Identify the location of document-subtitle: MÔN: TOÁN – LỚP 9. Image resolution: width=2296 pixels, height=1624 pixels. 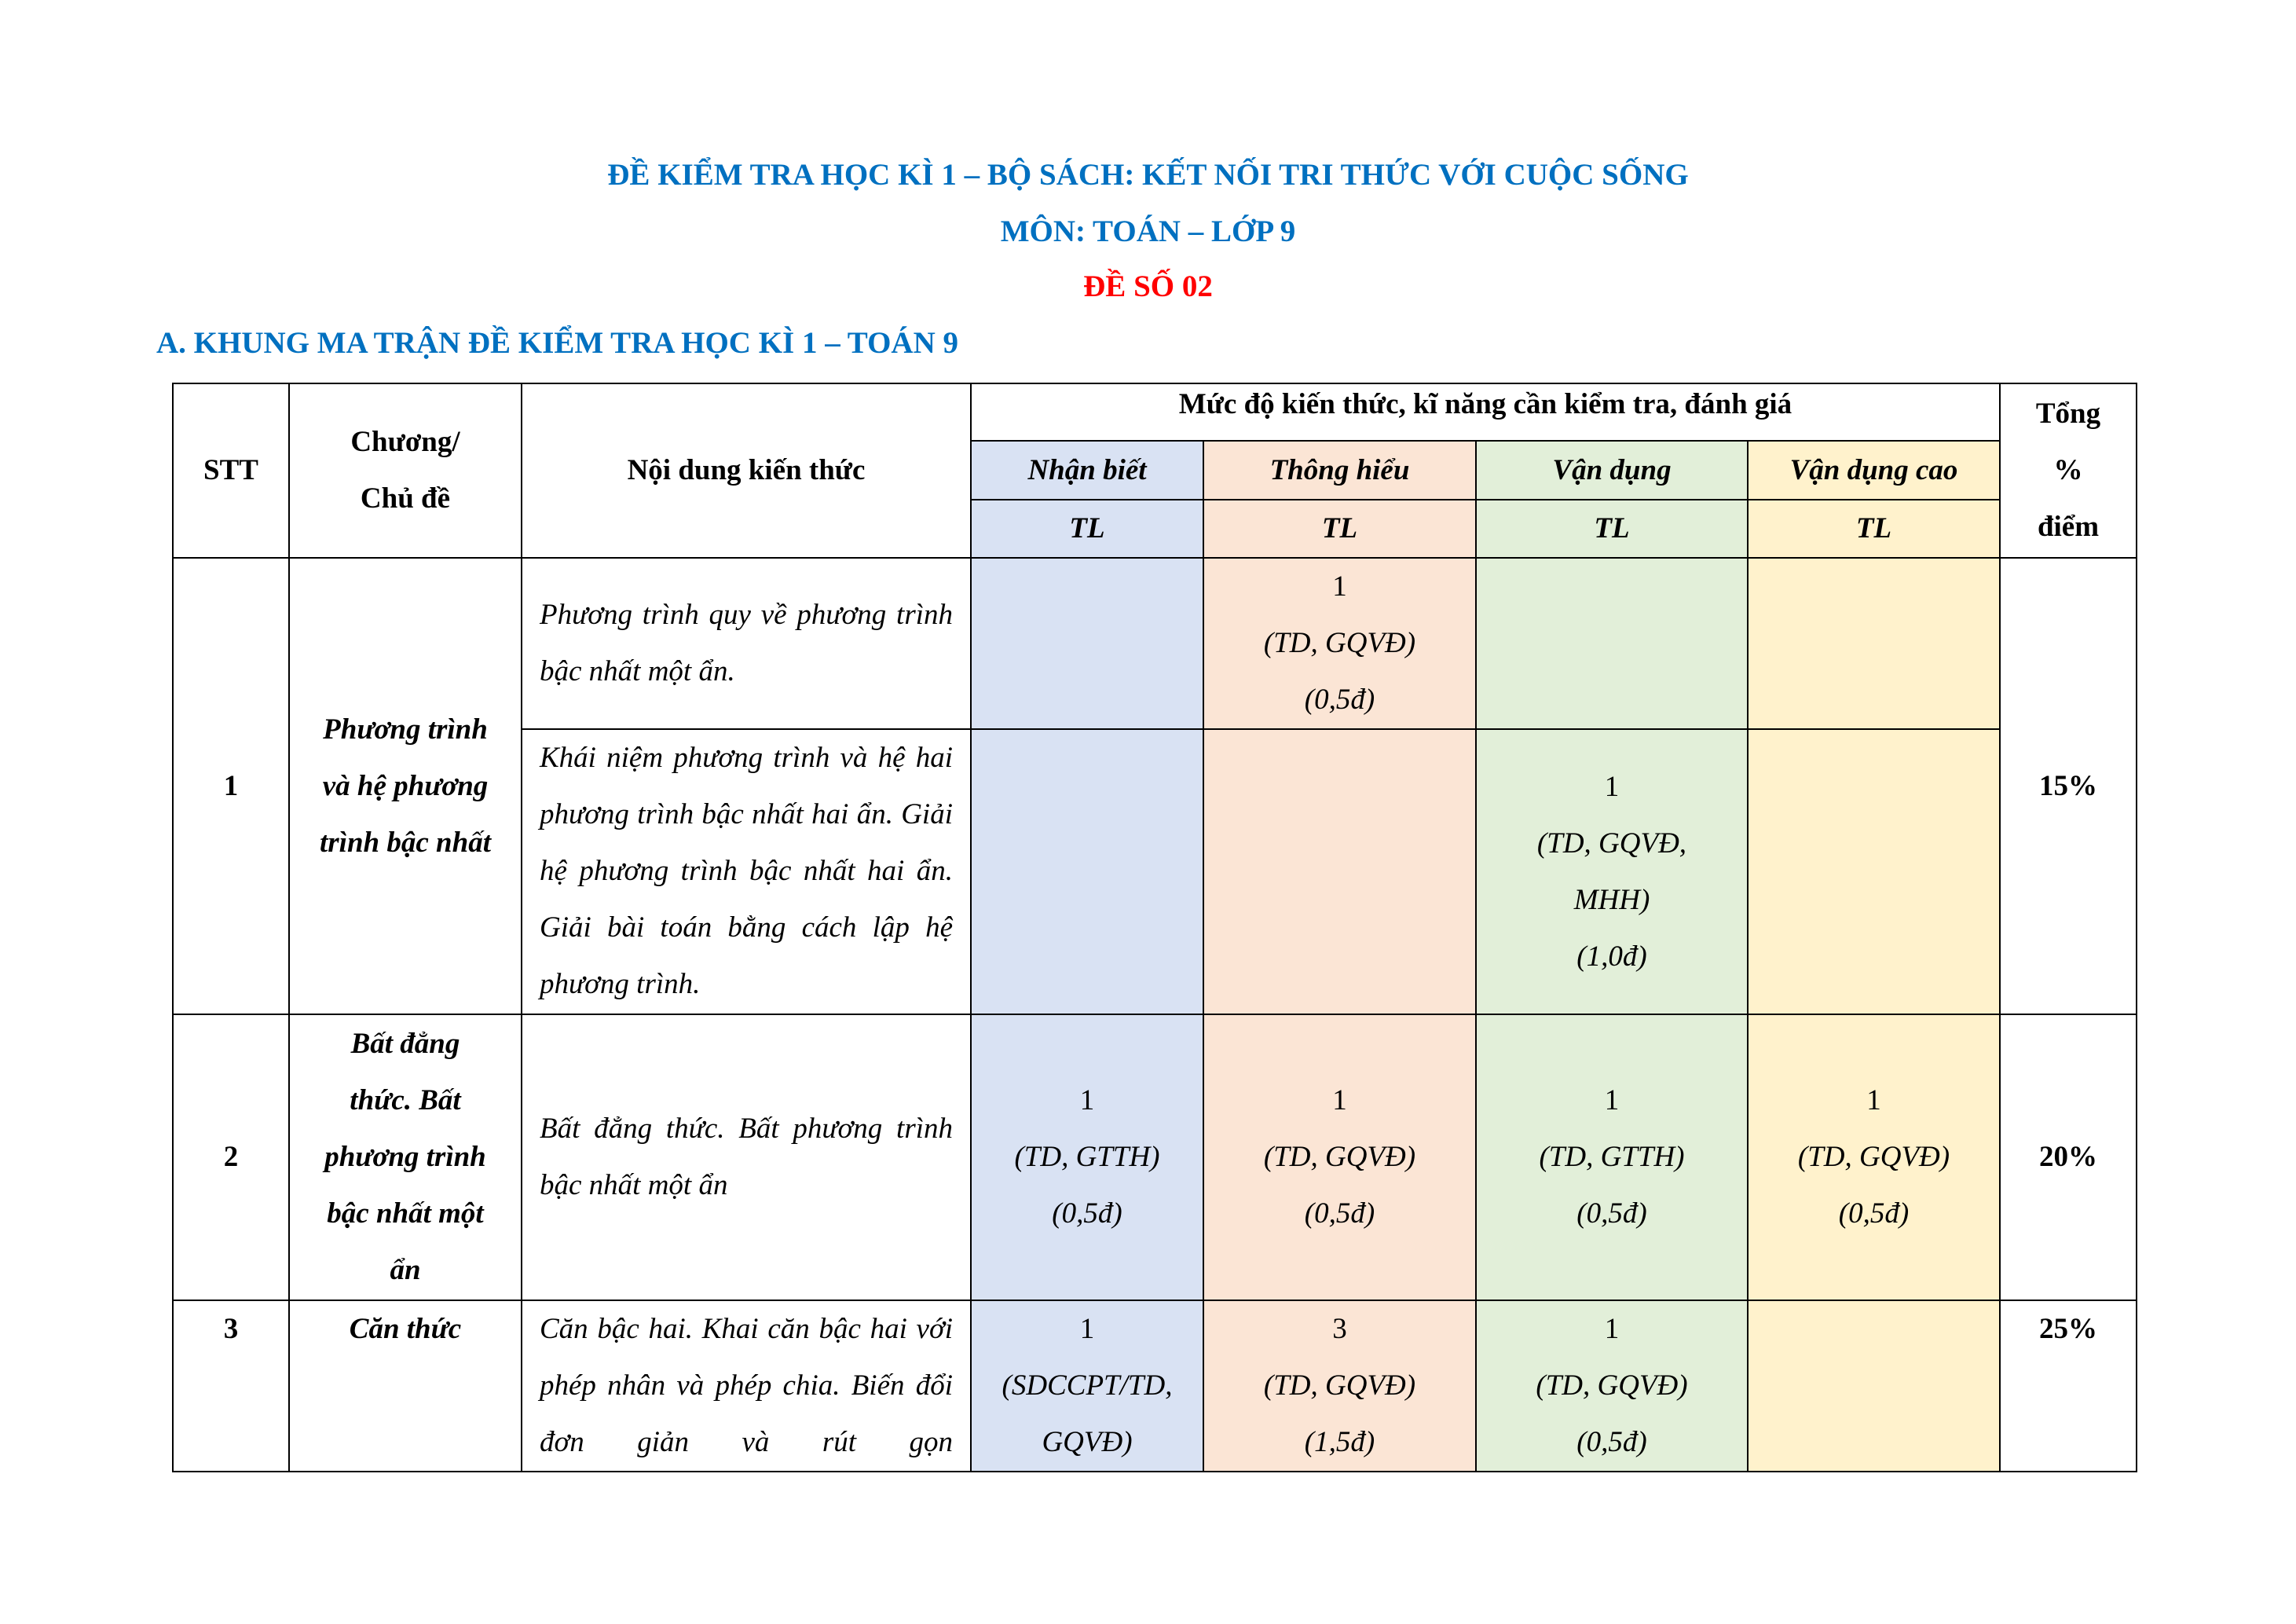
(1148, 231).